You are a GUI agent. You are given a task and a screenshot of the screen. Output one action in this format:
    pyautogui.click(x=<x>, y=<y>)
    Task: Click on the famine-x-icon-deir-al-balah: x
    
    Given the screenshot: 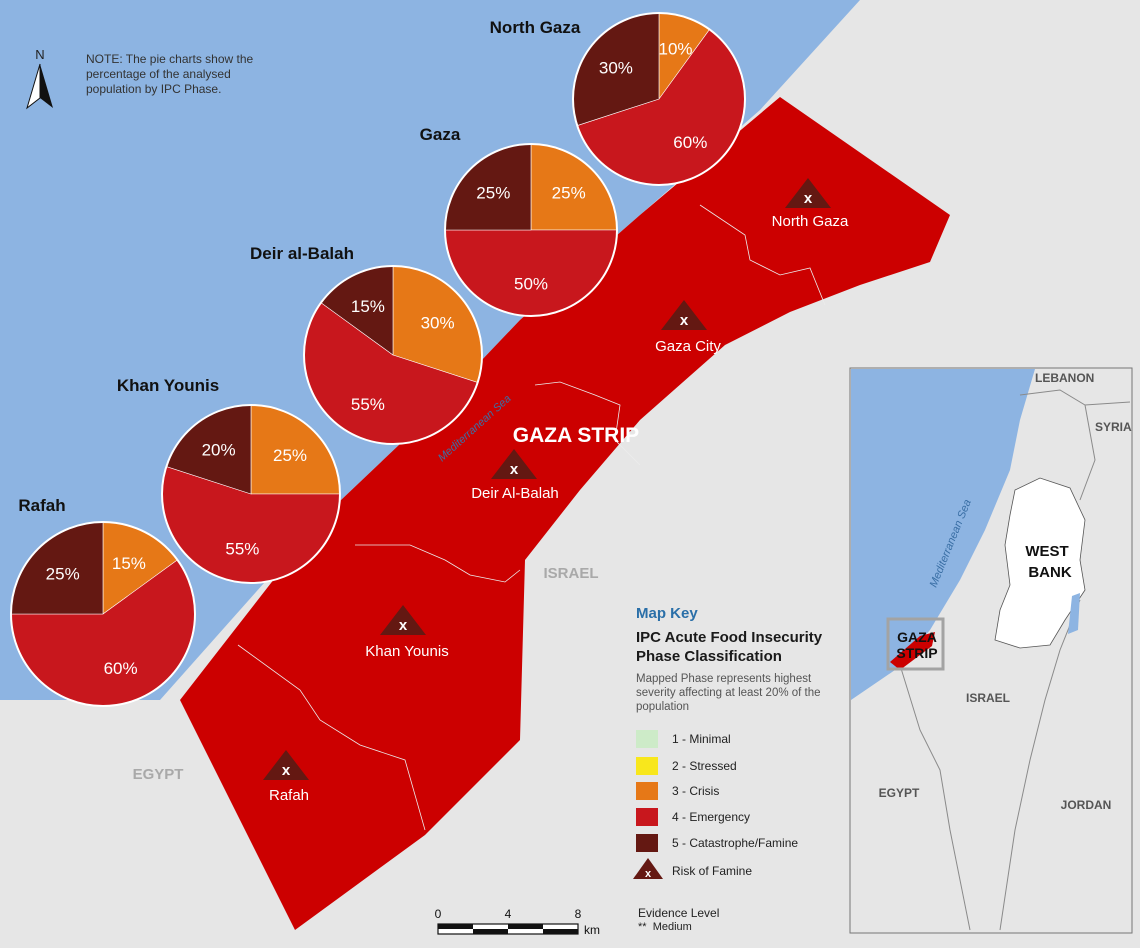 What is the action you would take?
    pyautogui.click(x=514, y=469)
    